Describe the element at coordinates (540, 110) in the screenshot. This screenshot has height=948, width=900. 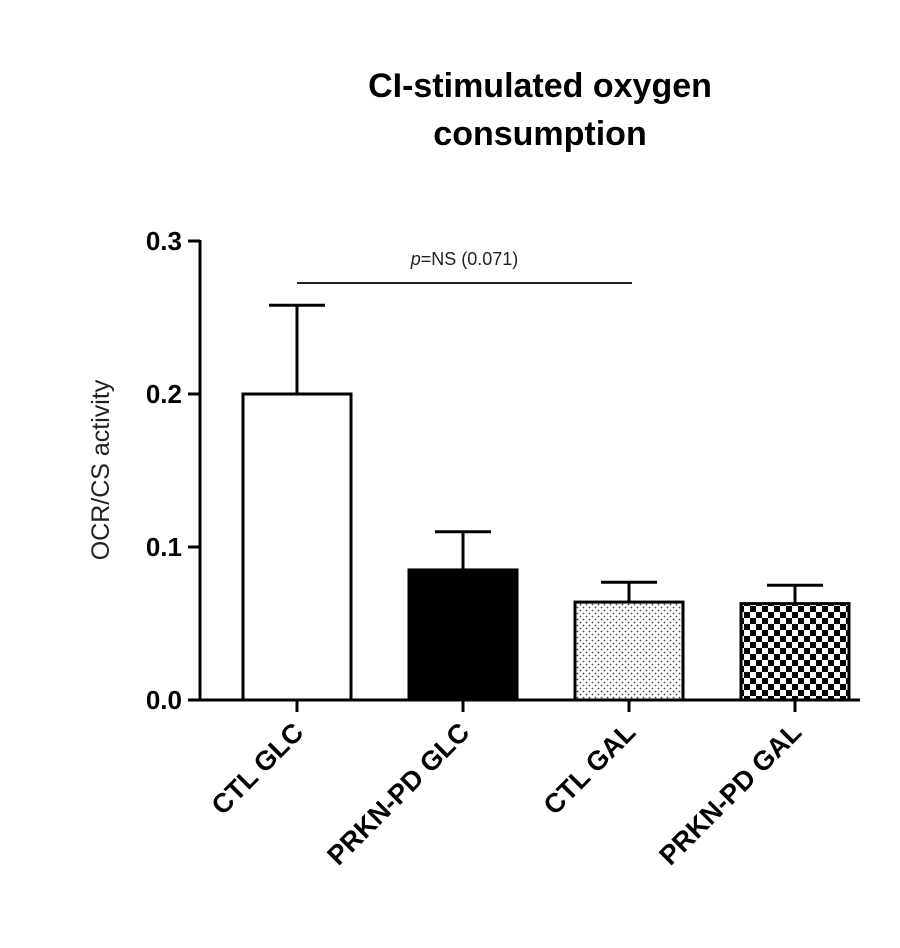
I see `chart-title: CI-stimulated oxygen consumption` at that location.